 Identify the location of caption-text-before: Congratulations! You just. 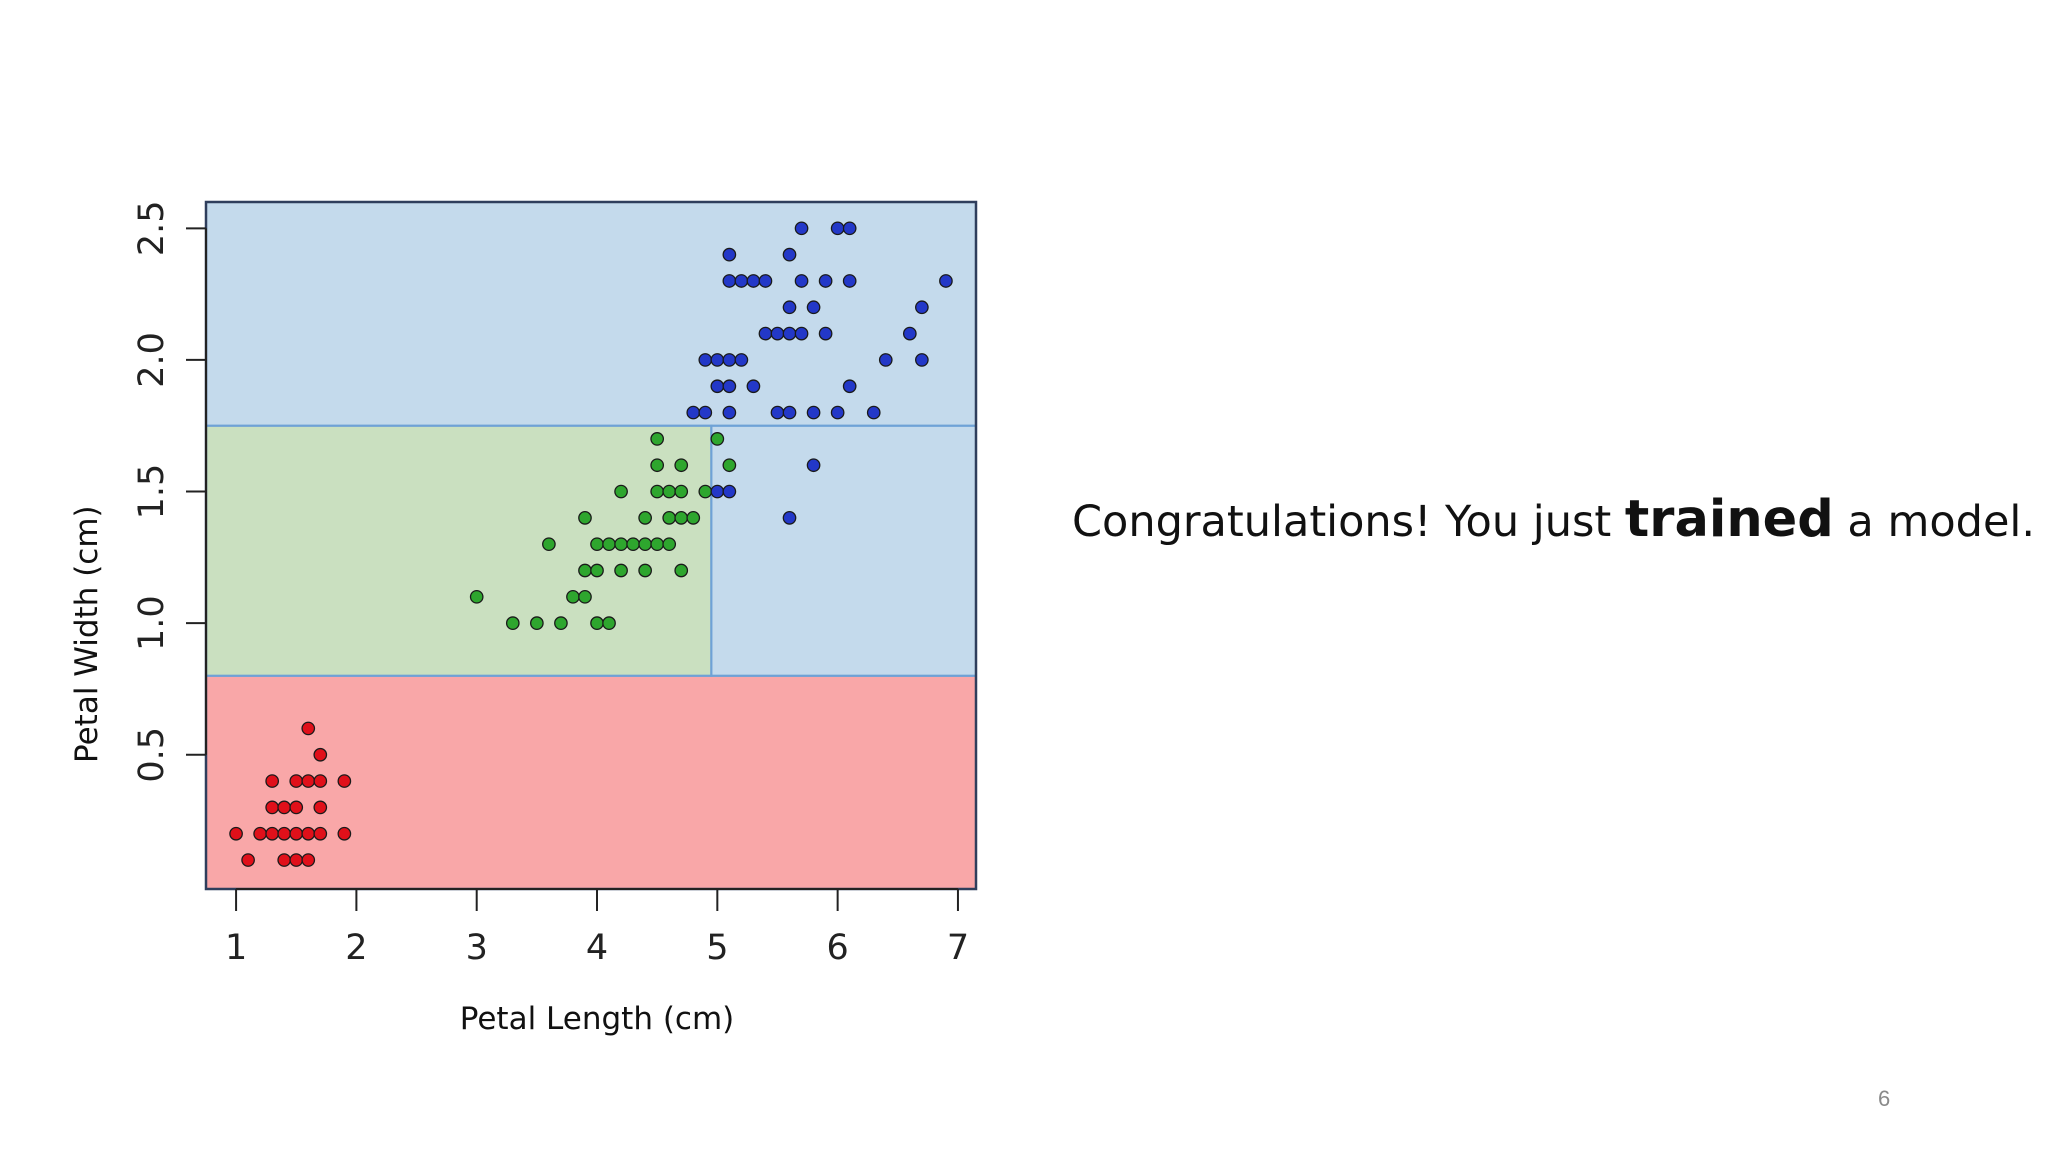
(1348, 522).